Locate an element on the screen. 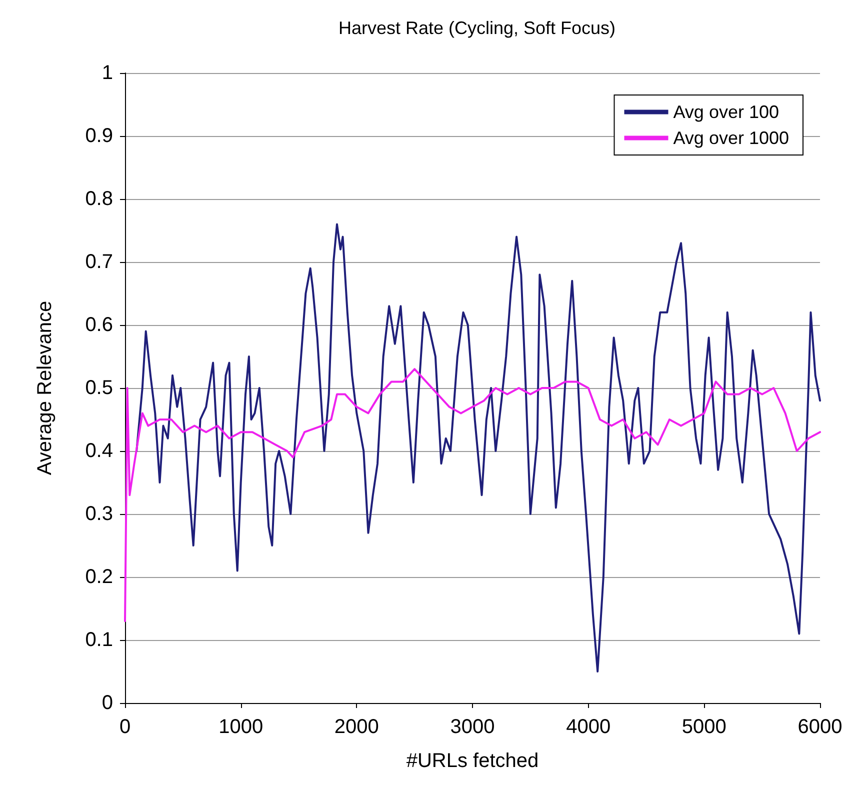 The image size is (868, 809). y-tick-label: 0.3 is located at coordinates (99, 514).